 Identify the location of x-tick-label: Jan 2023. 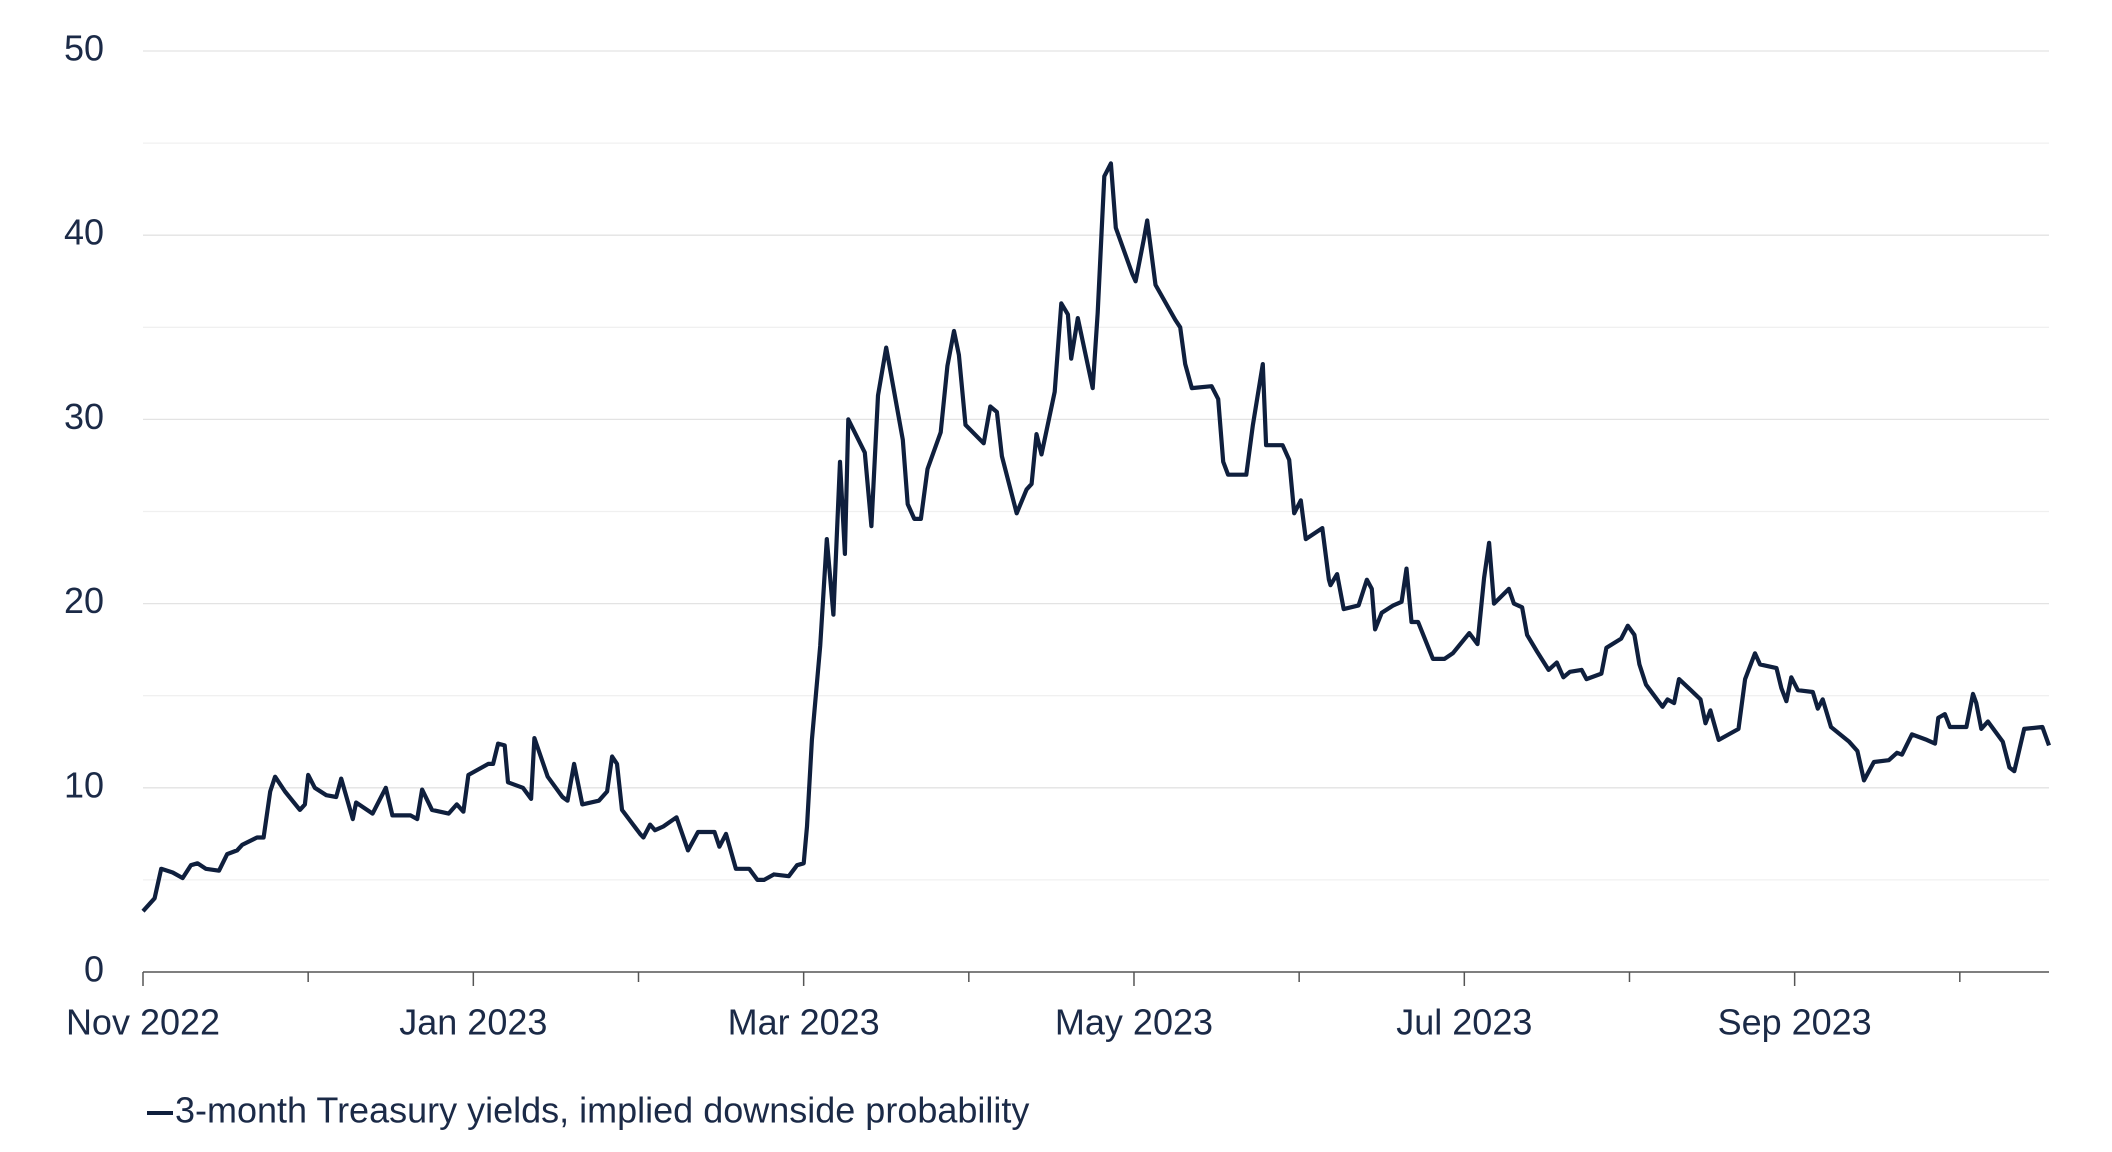
(473, 1022).